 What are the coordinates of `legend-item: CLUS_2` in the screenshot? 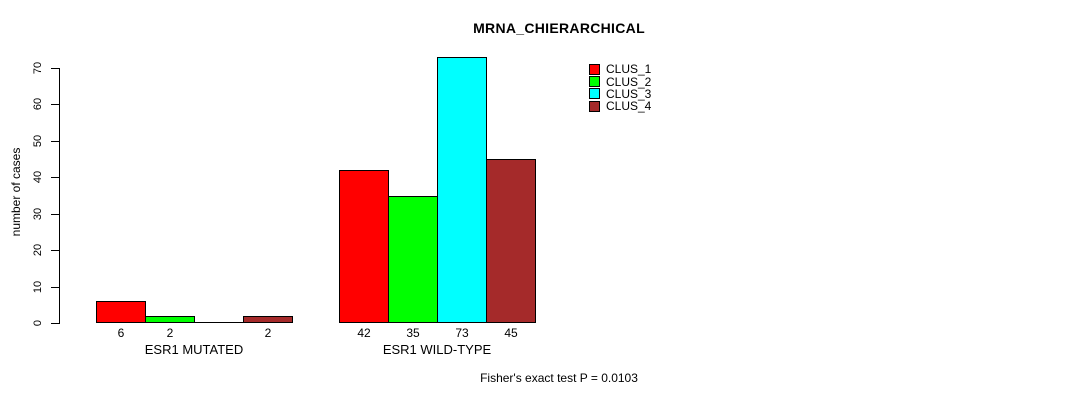 It's located at (620, 81).